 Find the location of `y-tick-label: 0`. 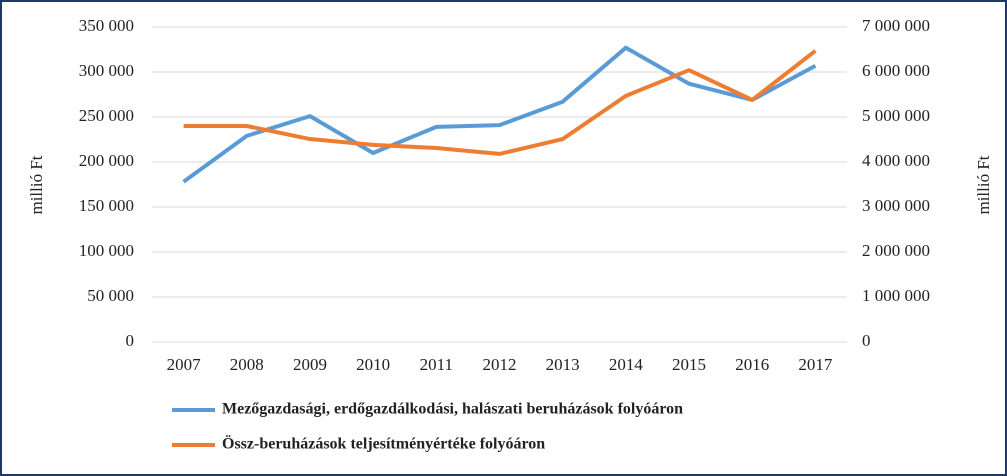

y-tick-label: 0 is located at coordinates (130, 340).